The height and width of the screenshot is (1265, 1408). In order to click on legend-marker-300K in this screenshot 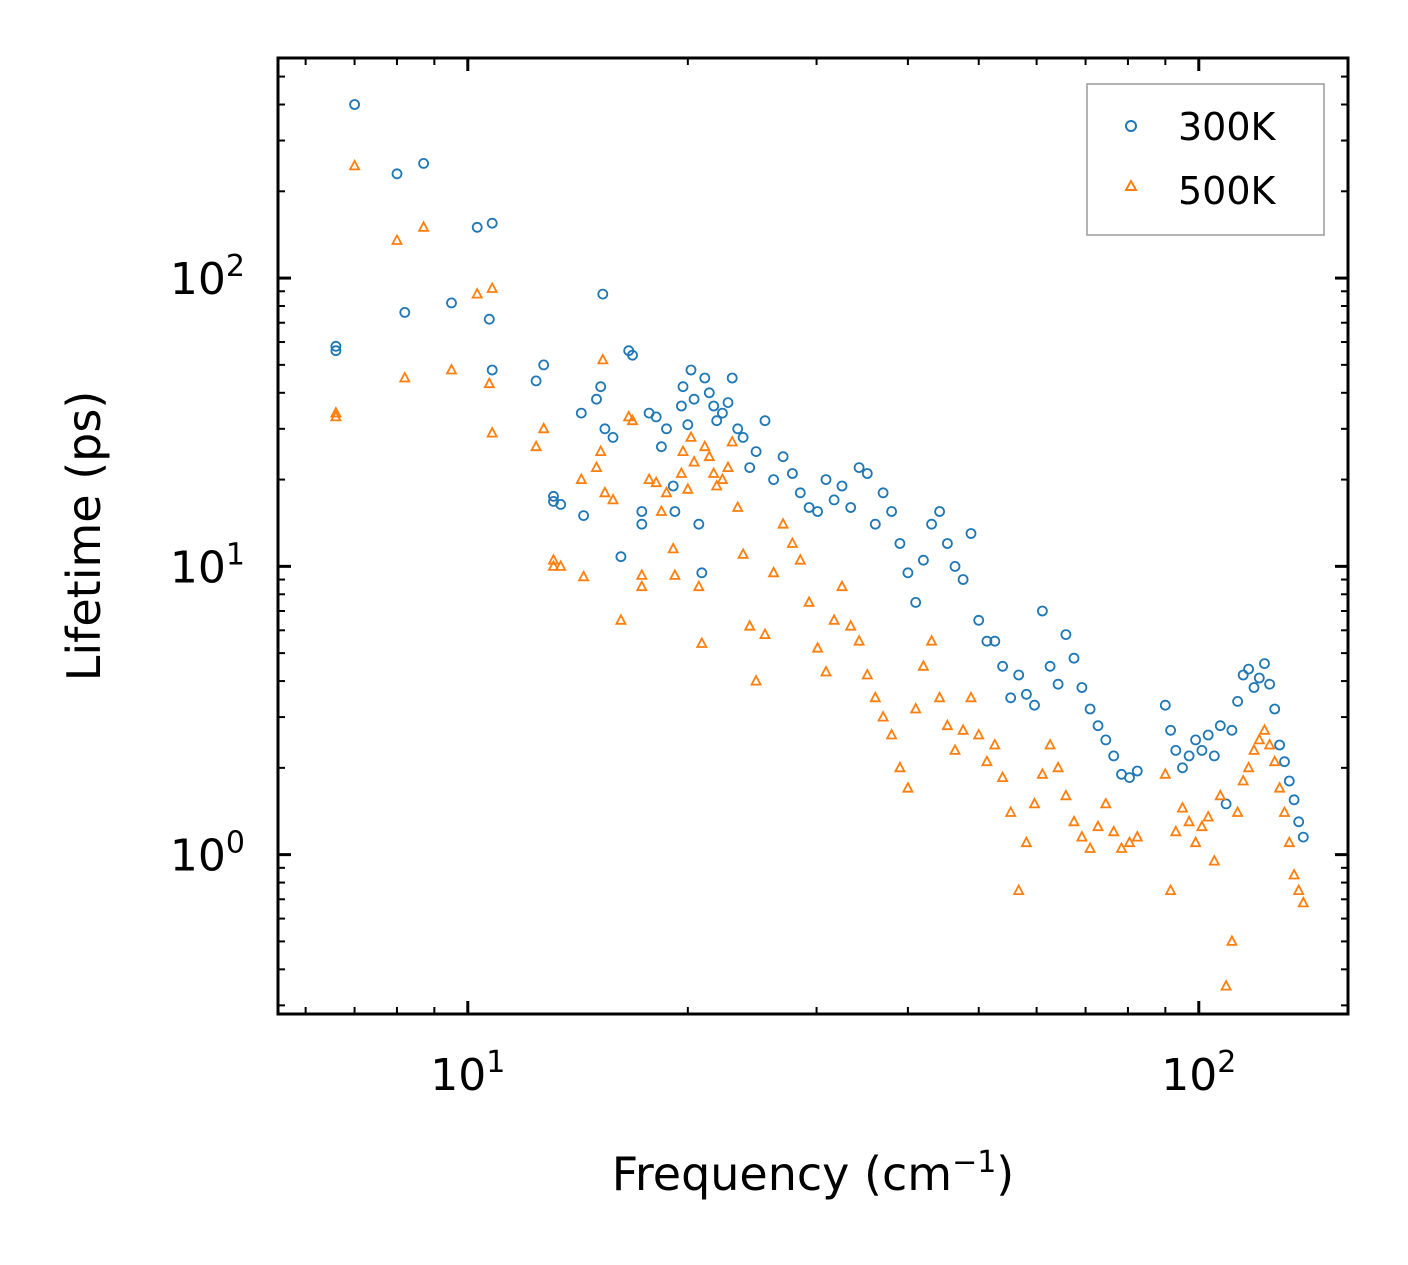, I will do `click(1131, 126)`.